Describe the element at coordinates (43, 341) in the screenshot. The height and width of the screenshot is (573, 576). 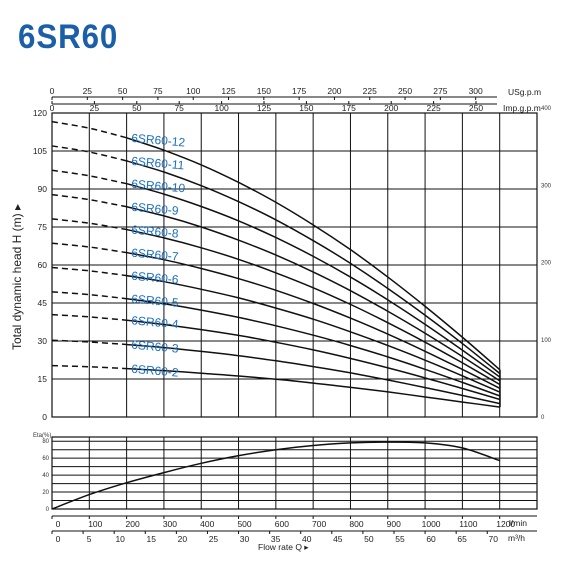
I see `head-tick-label: 30` at that location.